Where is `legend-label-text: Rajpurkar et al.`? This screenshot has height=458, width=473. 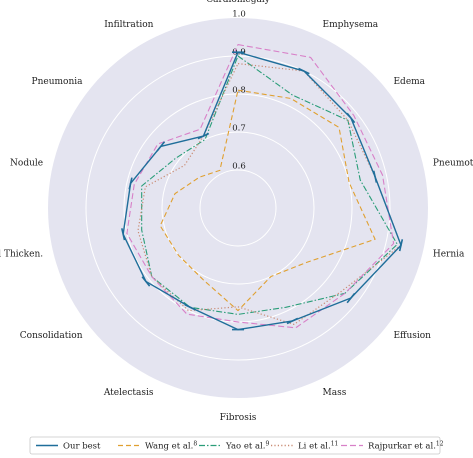 legend-label-text: Rajpurkar et al. is located at coordinates (402, 447).